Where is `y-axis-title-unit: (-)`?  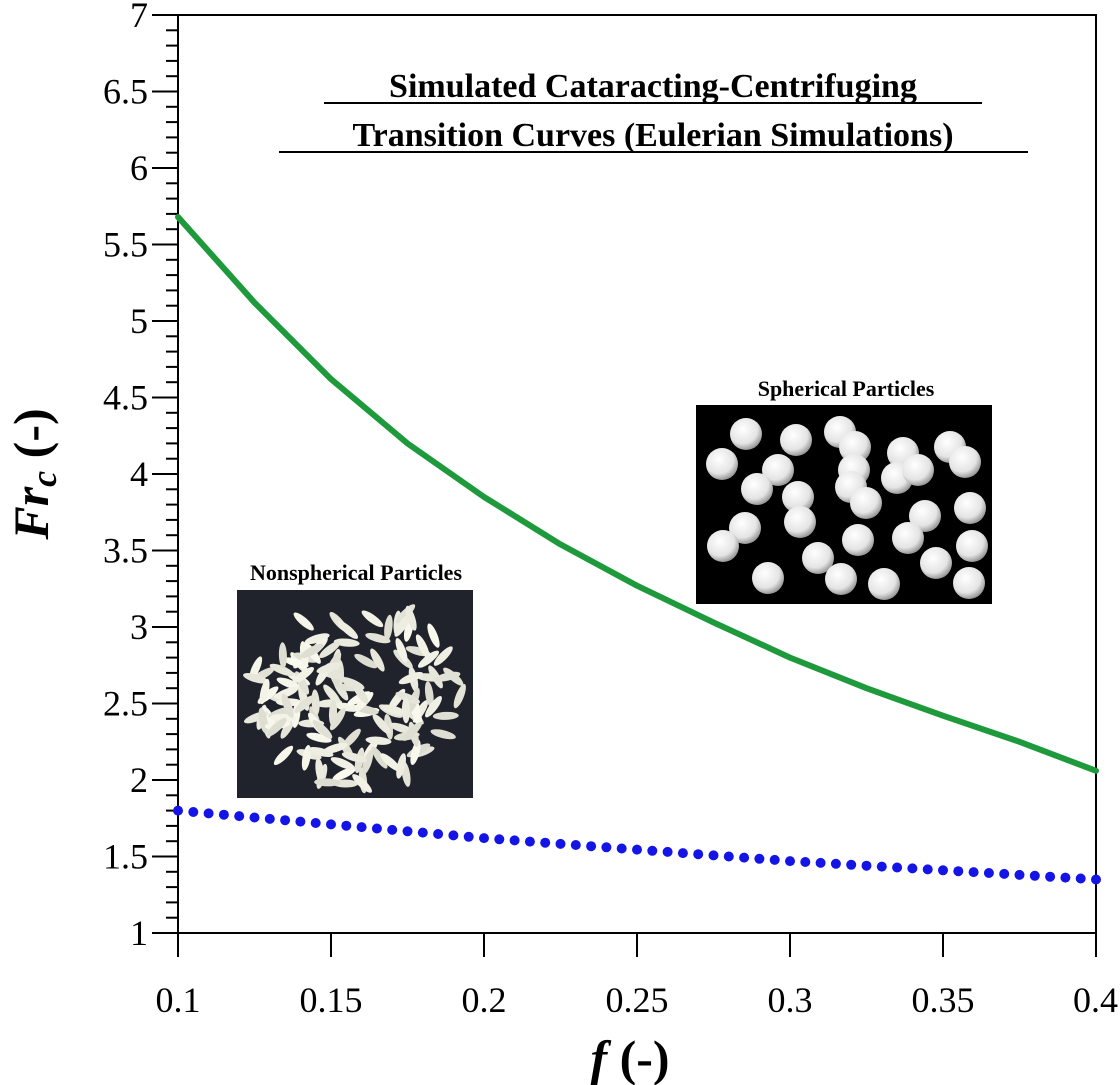
y-axis-title-unit: (-) is located at coordinates (31, 439).